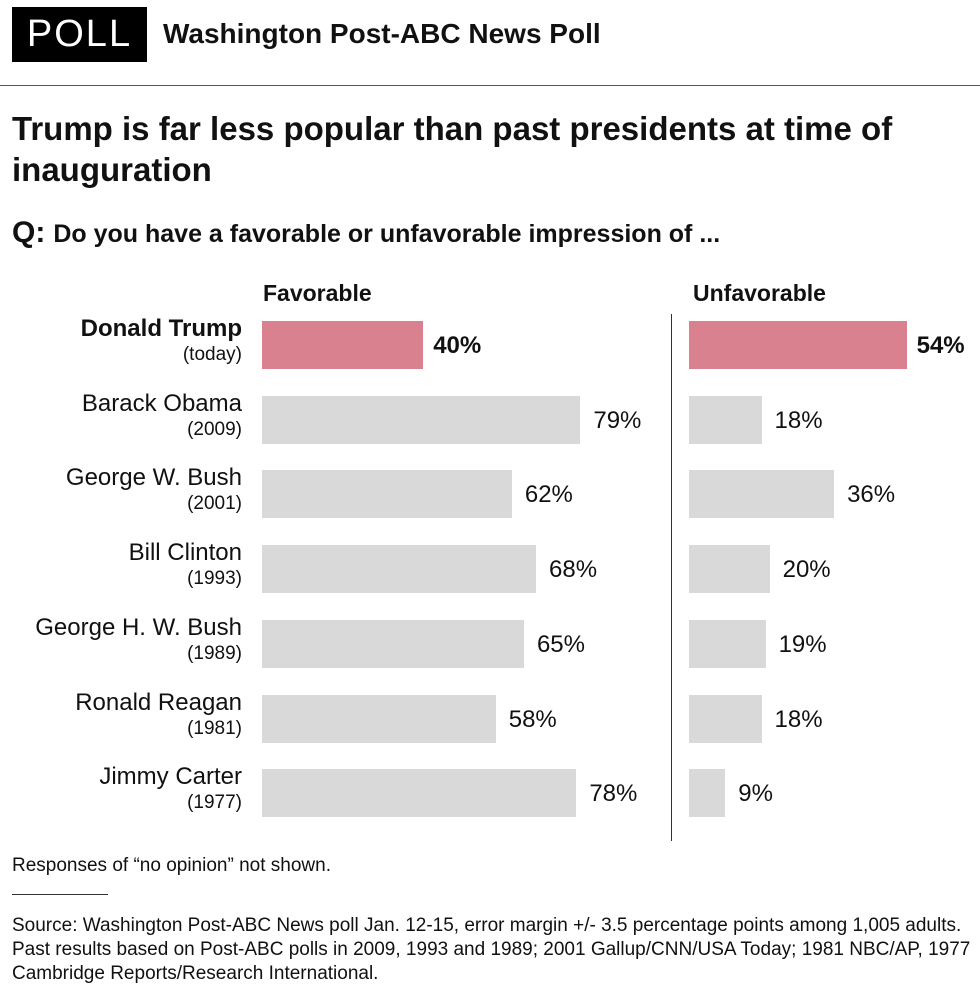  Describe the element at coordinates (573, 570) in the screenshot. I see `favorable-value-label: 68%` at that location.